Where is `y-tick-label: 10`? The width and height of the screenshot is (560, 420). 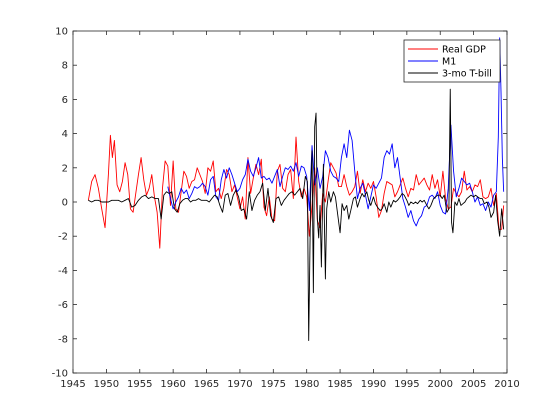
y-tick-label: 10 is located at coordinates (61, 32).